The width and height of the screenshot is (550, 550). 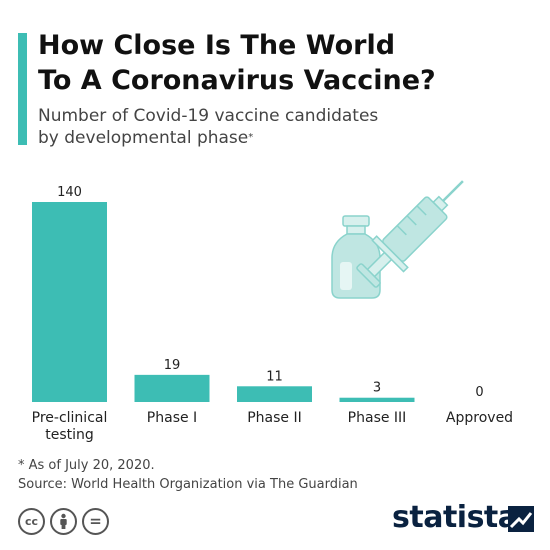 What do you see at coordinates (69, 435) in the screenshot?
I see `category-label-0-line-1: testing` at bounding box center [69, 435].